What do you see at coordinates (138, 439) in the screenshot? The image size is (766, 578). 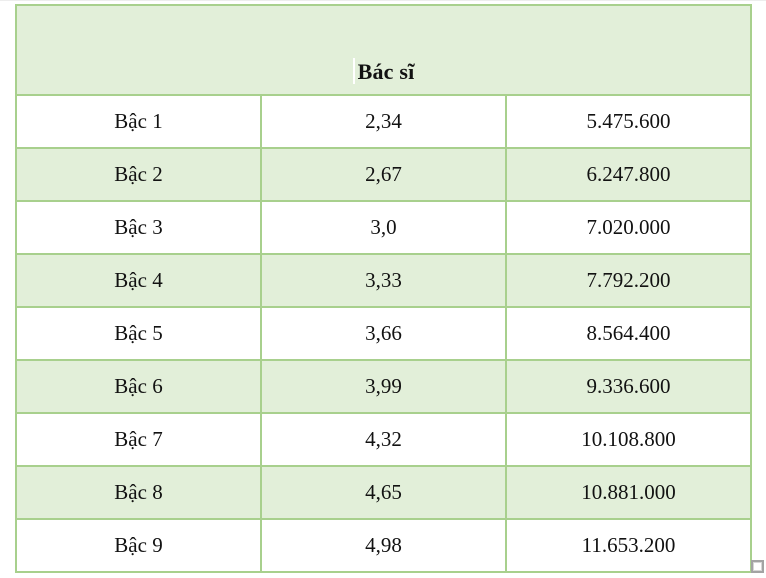 I see `level-cell: Bậc 7` at bounding box center [138, 439].